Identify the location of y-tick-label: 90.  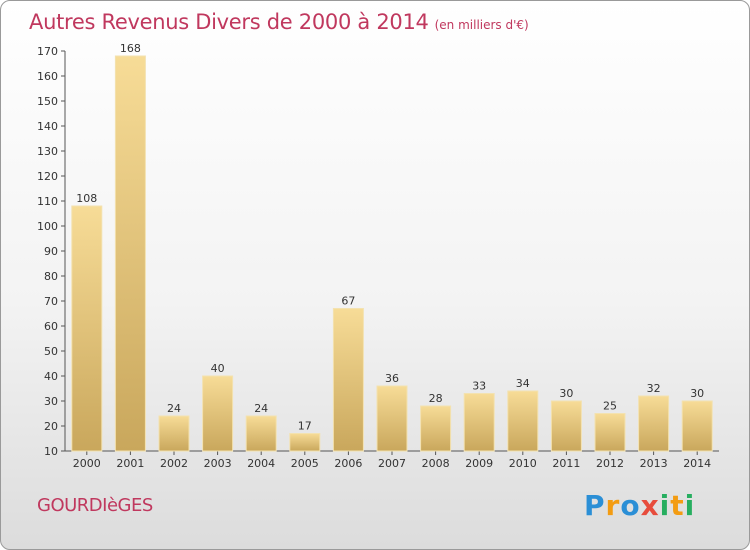
(51, 251).